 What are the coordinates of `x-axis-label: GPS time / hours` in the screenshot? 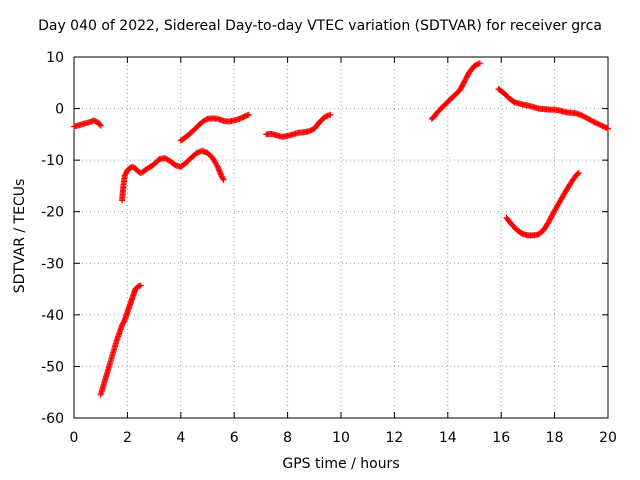 It's located at (341, 464).